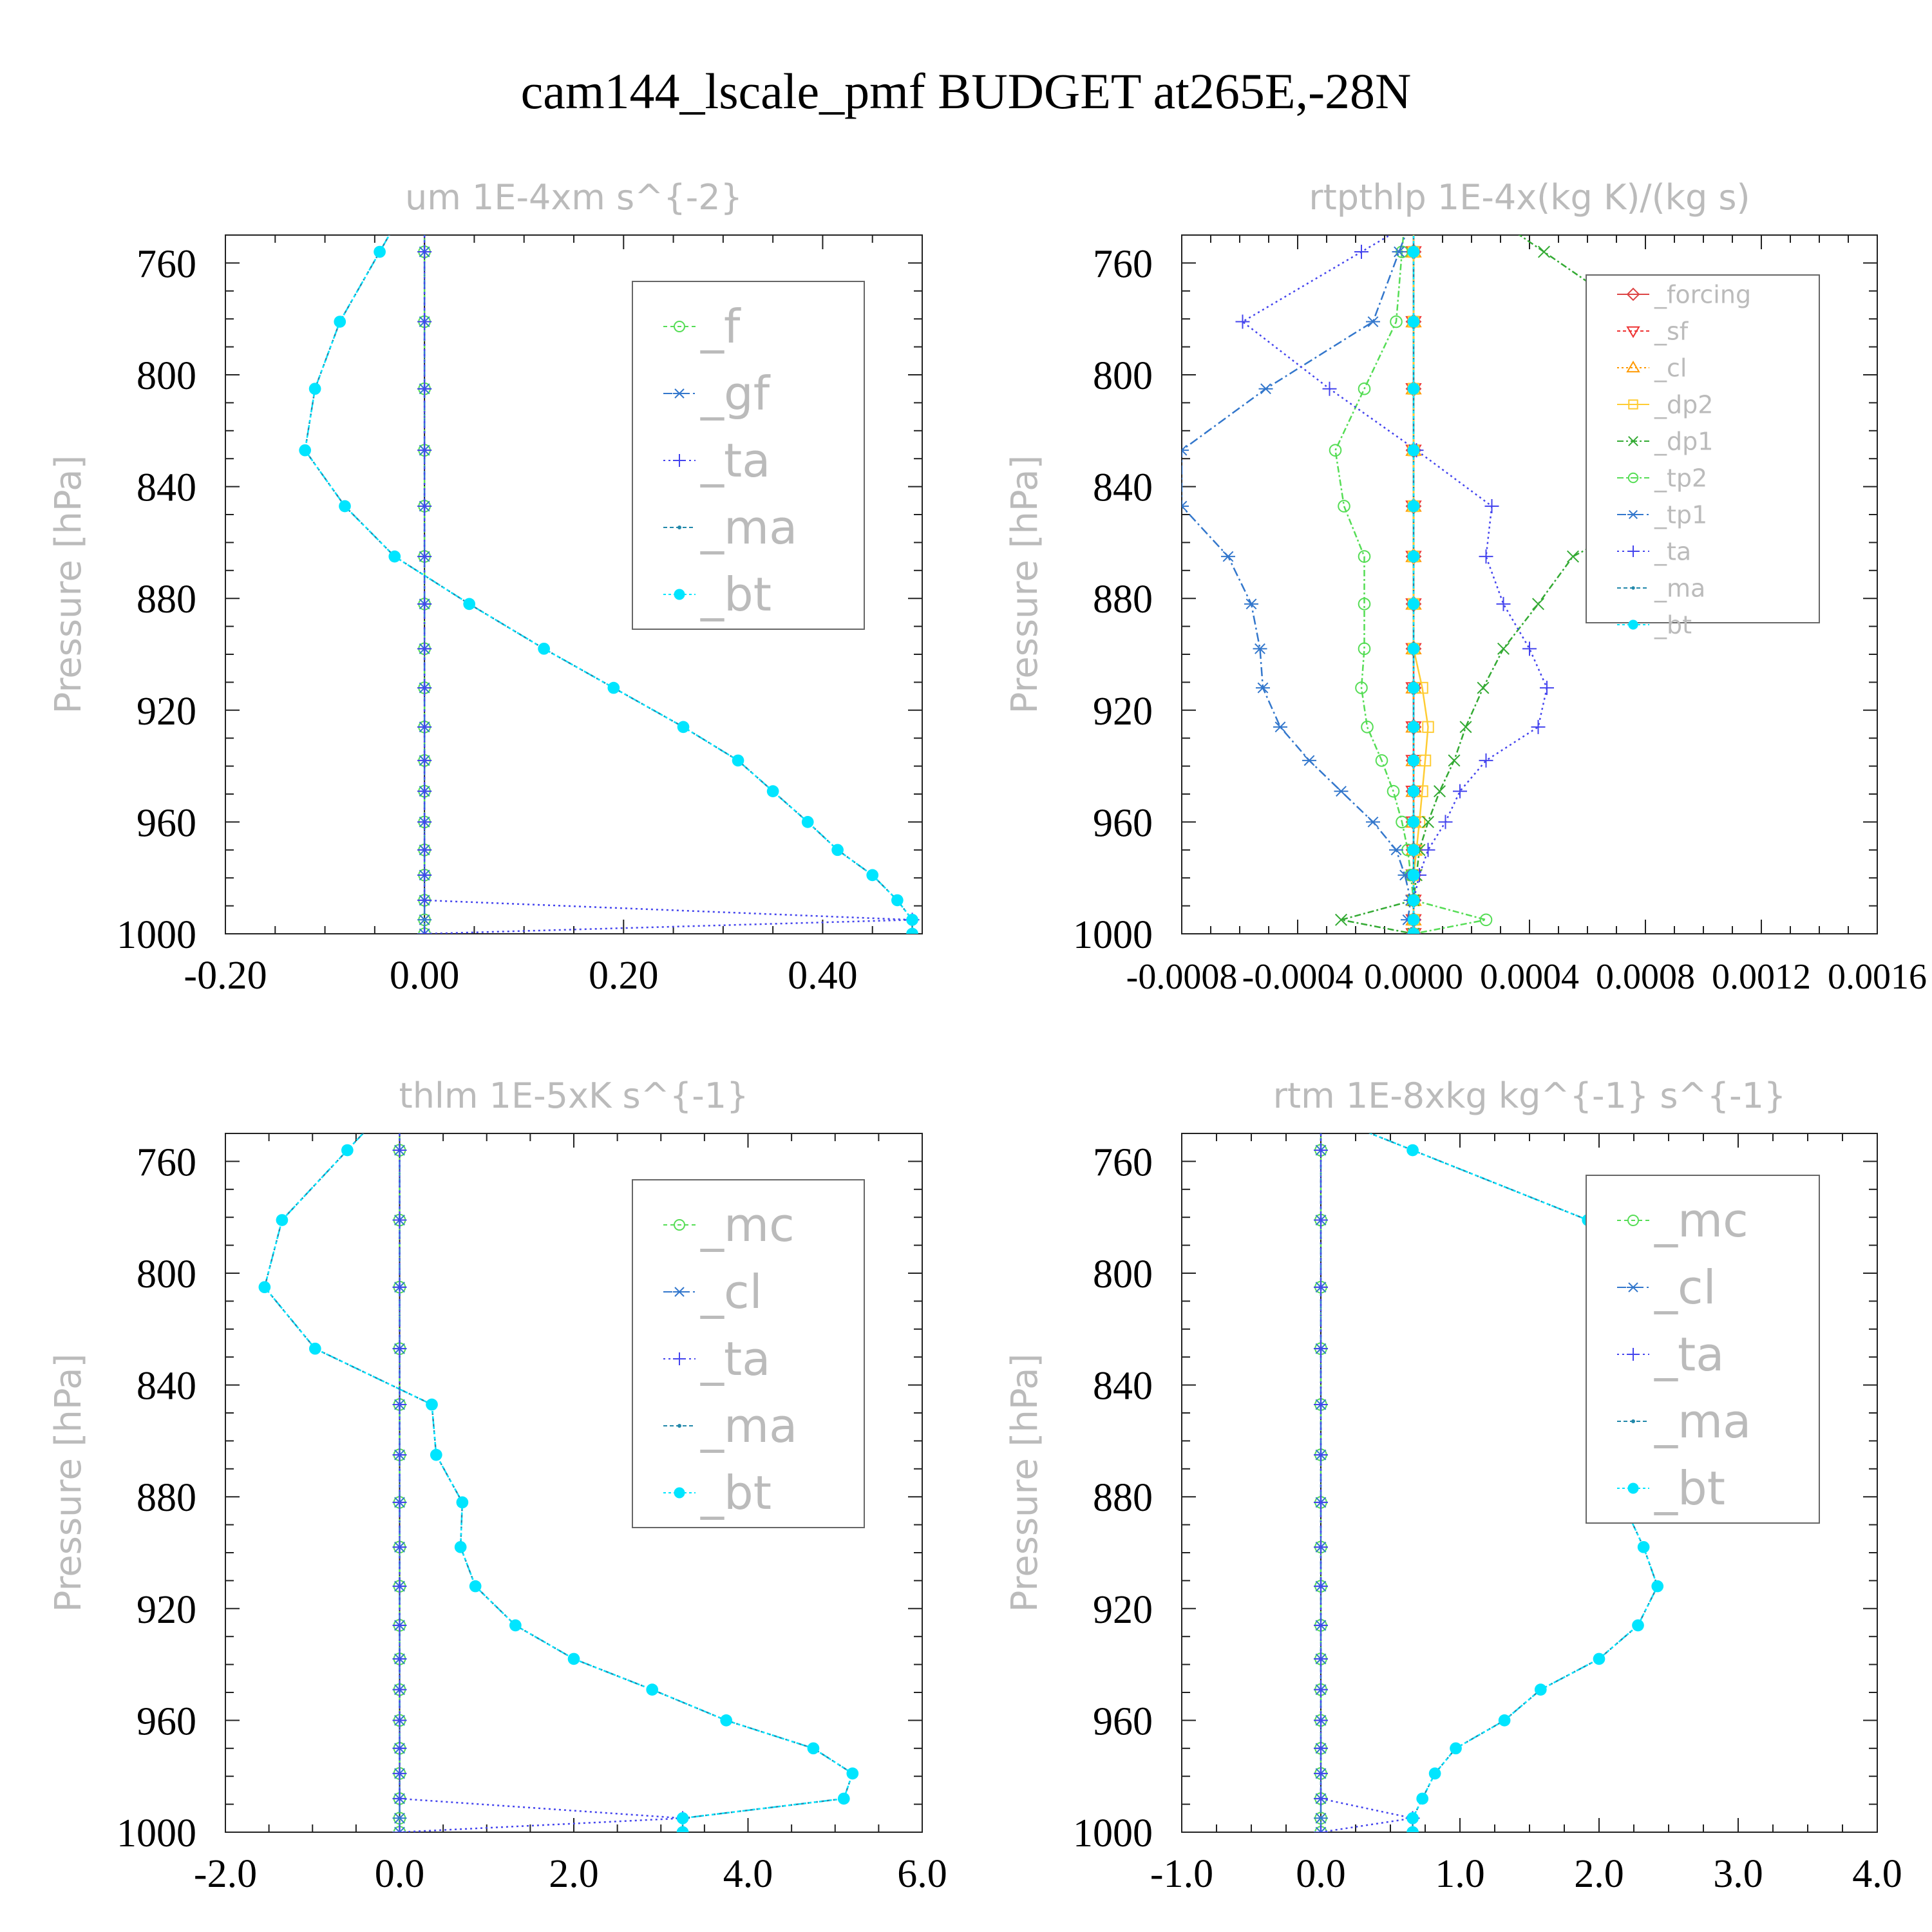 The width and height of the screenshot is (1932, 1932). Describe the element at coordinates (1633, 404) in the screenshot. I see `legend-marker-dp2` at that location.